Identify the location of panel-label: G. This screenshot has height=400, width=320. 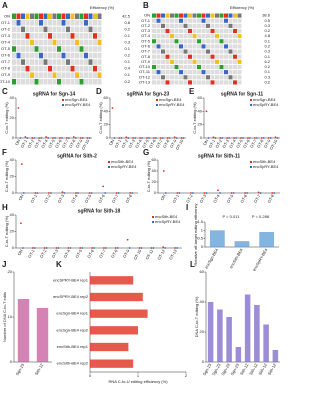
(146, 152).